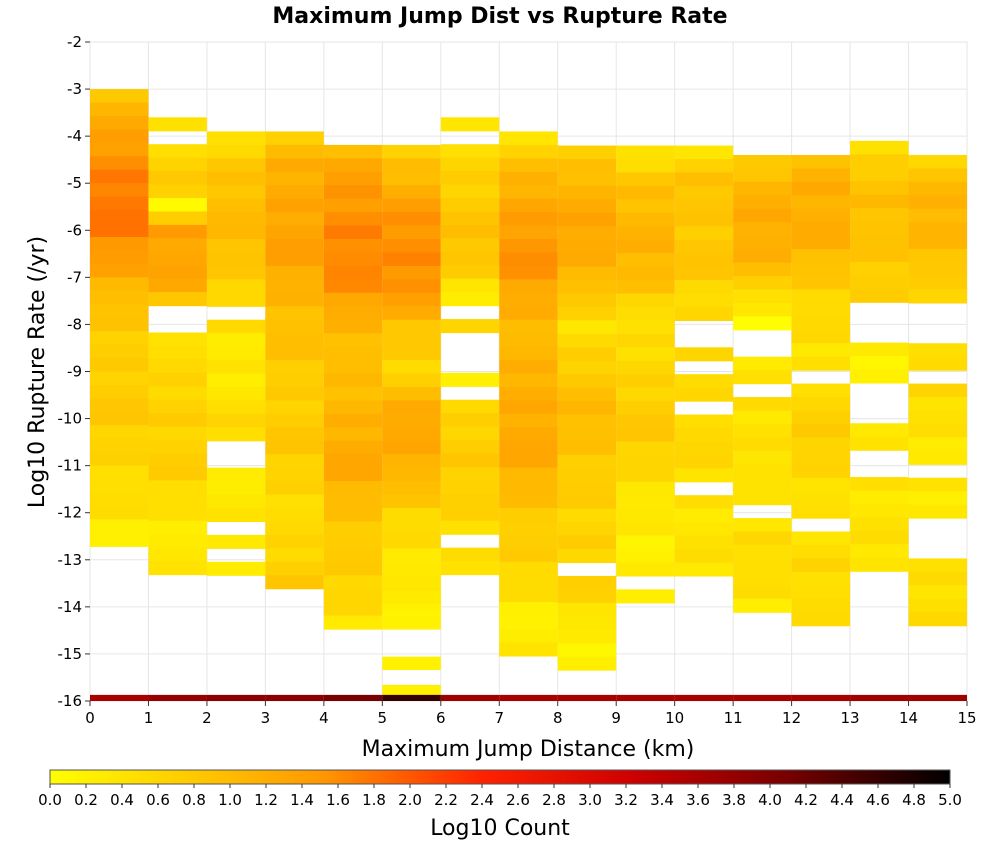 Image resolution: width=1000 pixels, height=850 pixels. Describe the element at coordinates (950, 800) in the screenshot. I see `colorbar-tick-label: 5.0` at that location.